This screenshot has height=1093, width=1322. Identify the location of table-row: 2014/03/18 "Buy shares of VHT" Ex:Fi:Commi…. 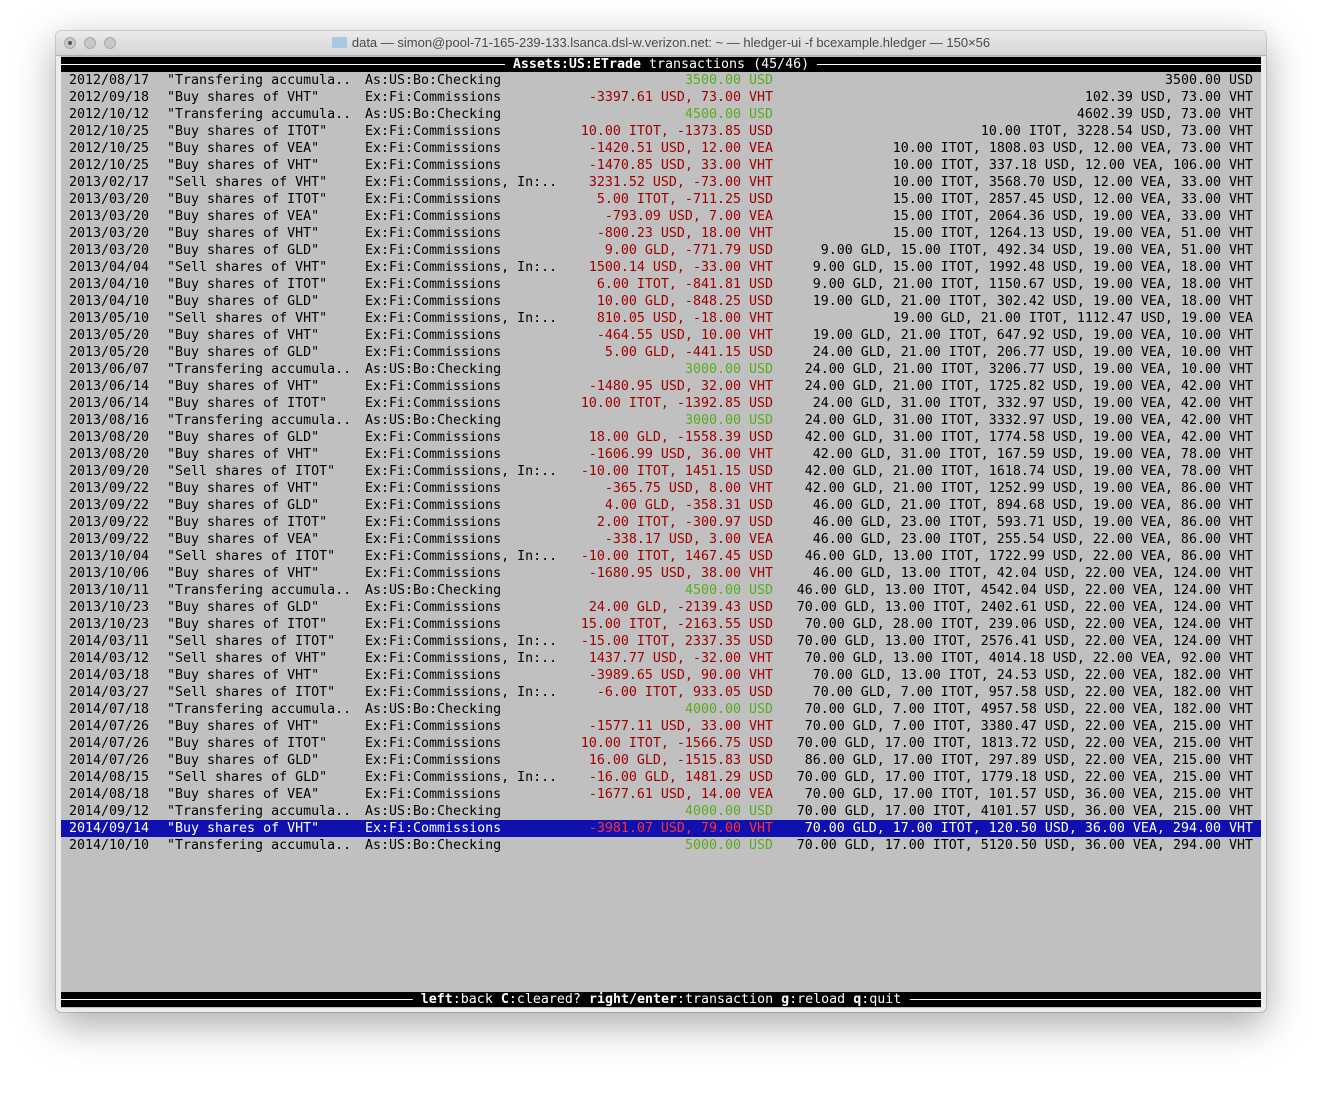
(661, 675).